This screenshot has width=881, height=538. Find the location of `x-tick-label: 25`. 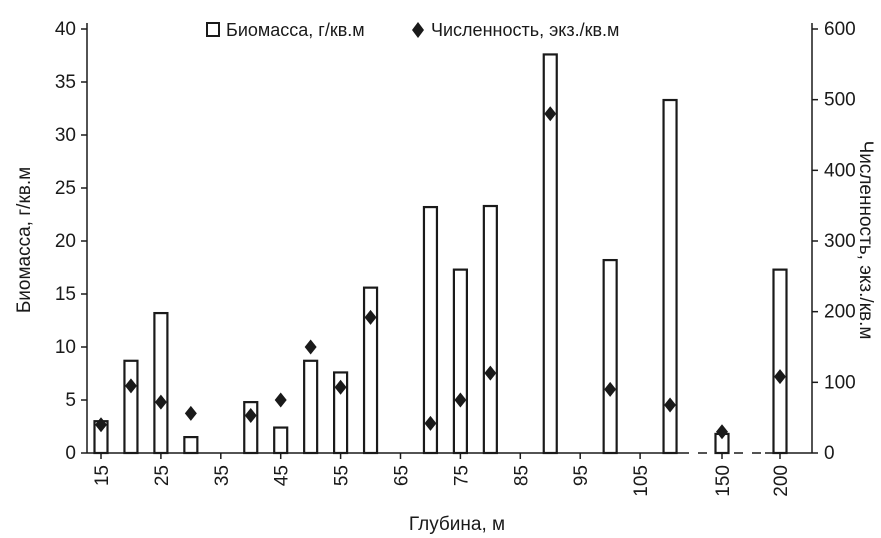

x-tick-label: 25 is located at coordinates (162, 475).